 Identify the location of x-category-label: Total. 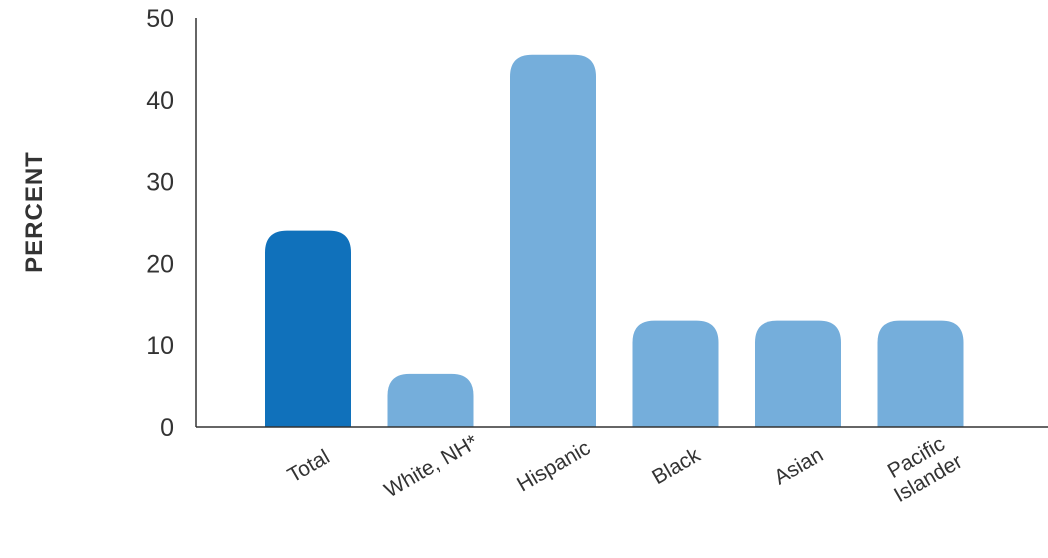
(309, 466).